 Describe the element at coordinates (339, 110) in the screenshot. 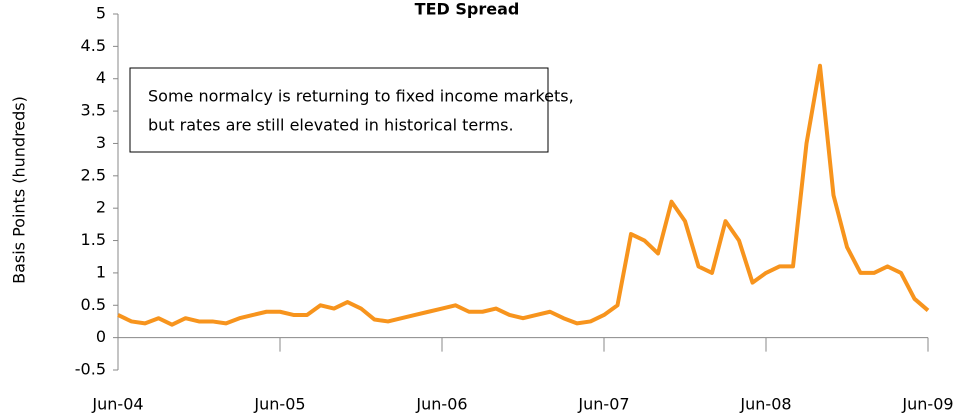

I see `annotation-box` at that location.